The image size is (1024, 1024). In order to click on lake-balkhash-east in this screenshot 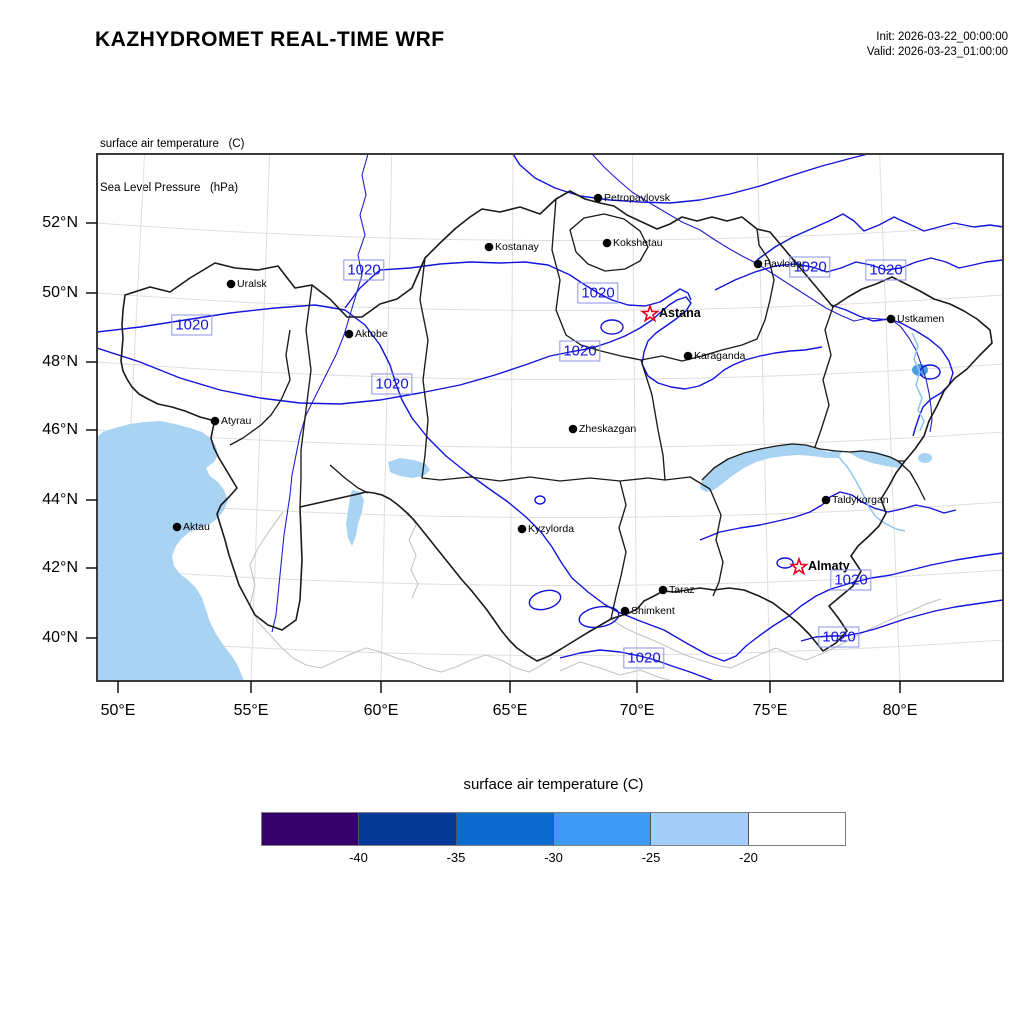, I will do `click(876, 459)`.